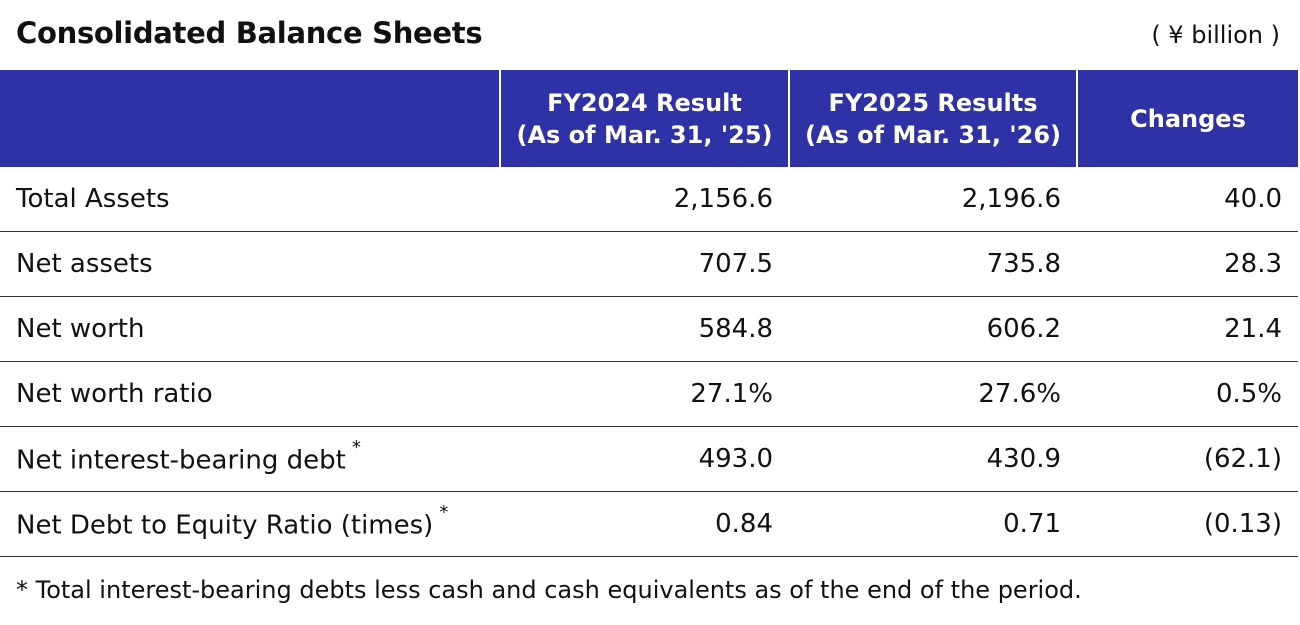 This screenshot has width=1300, height=625. What do you see at coordinates (644, 102) in the screenshot?
I see `header-fy2024-title: FY2024 Result` at bounding box center [644, 102].